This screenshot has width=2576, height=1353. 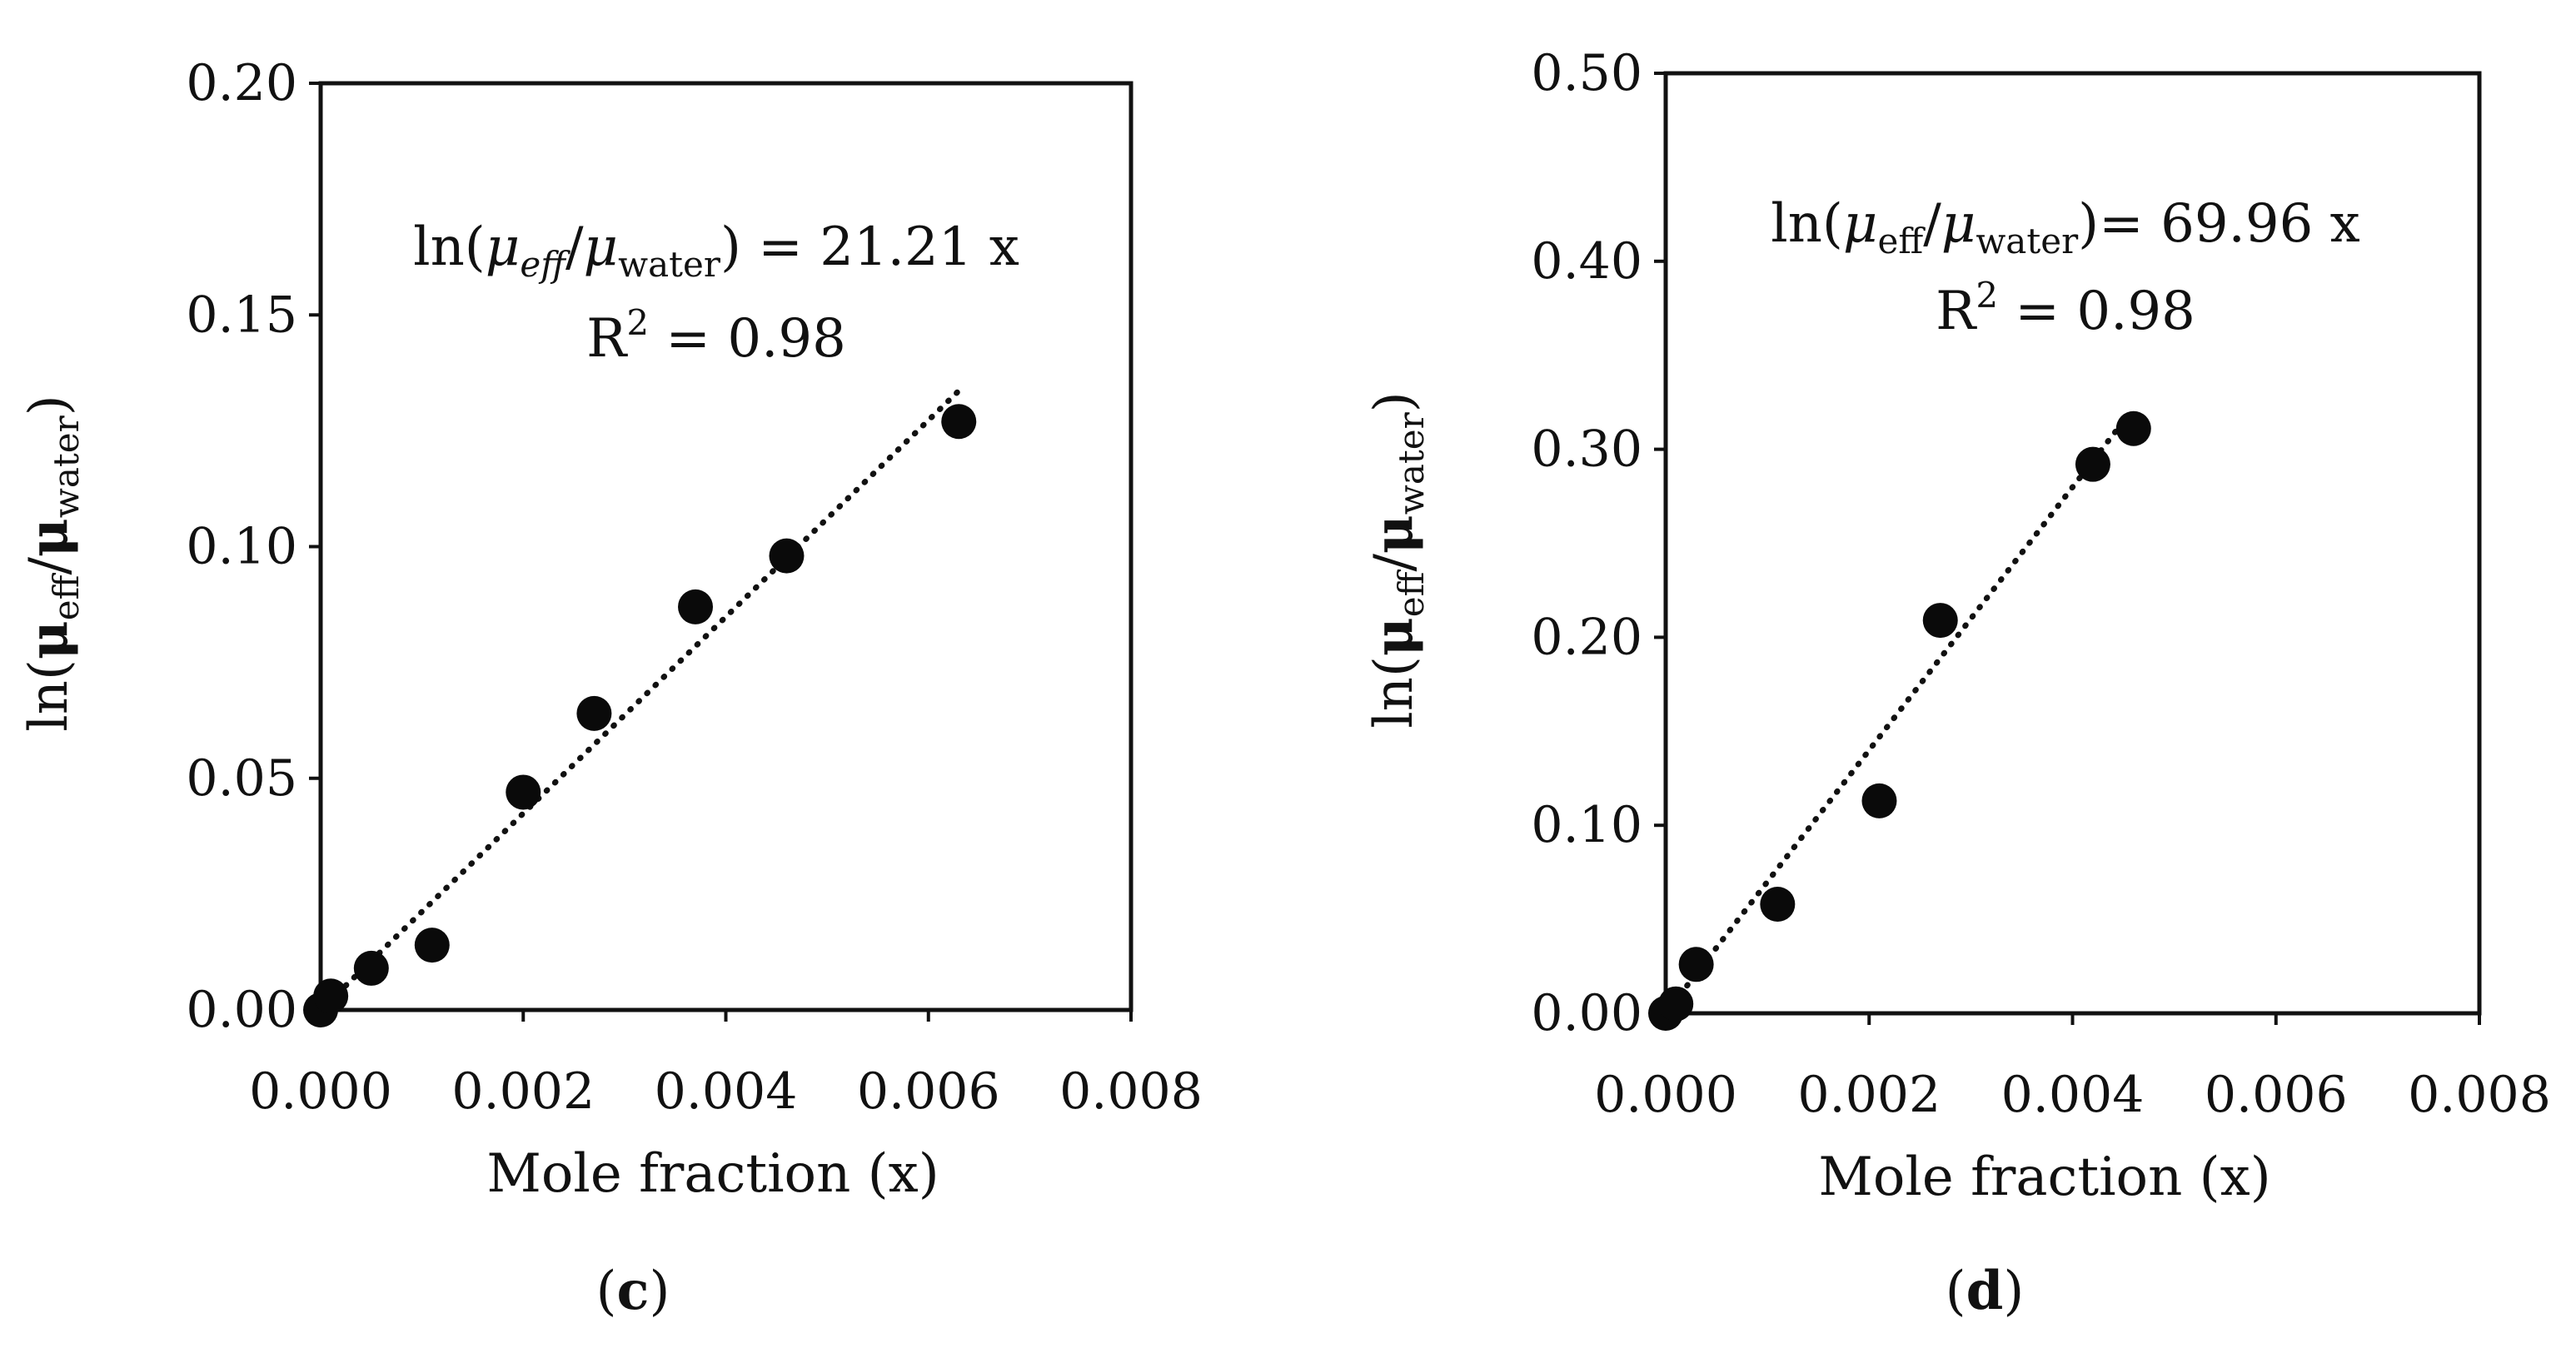 I want to click on chart-c-x-tick-label: 0.006, so click(x=929, y=1091).